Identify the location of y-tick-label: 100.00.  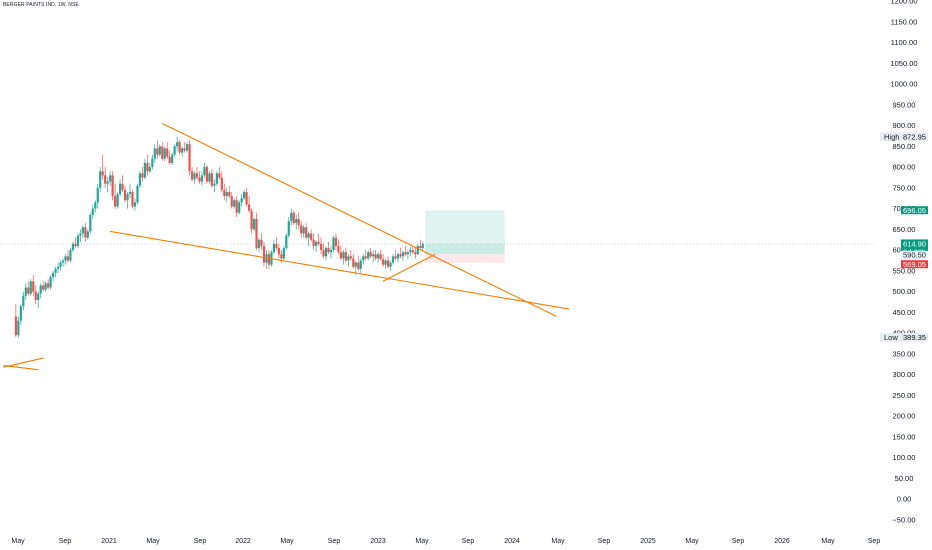
(904, 457).